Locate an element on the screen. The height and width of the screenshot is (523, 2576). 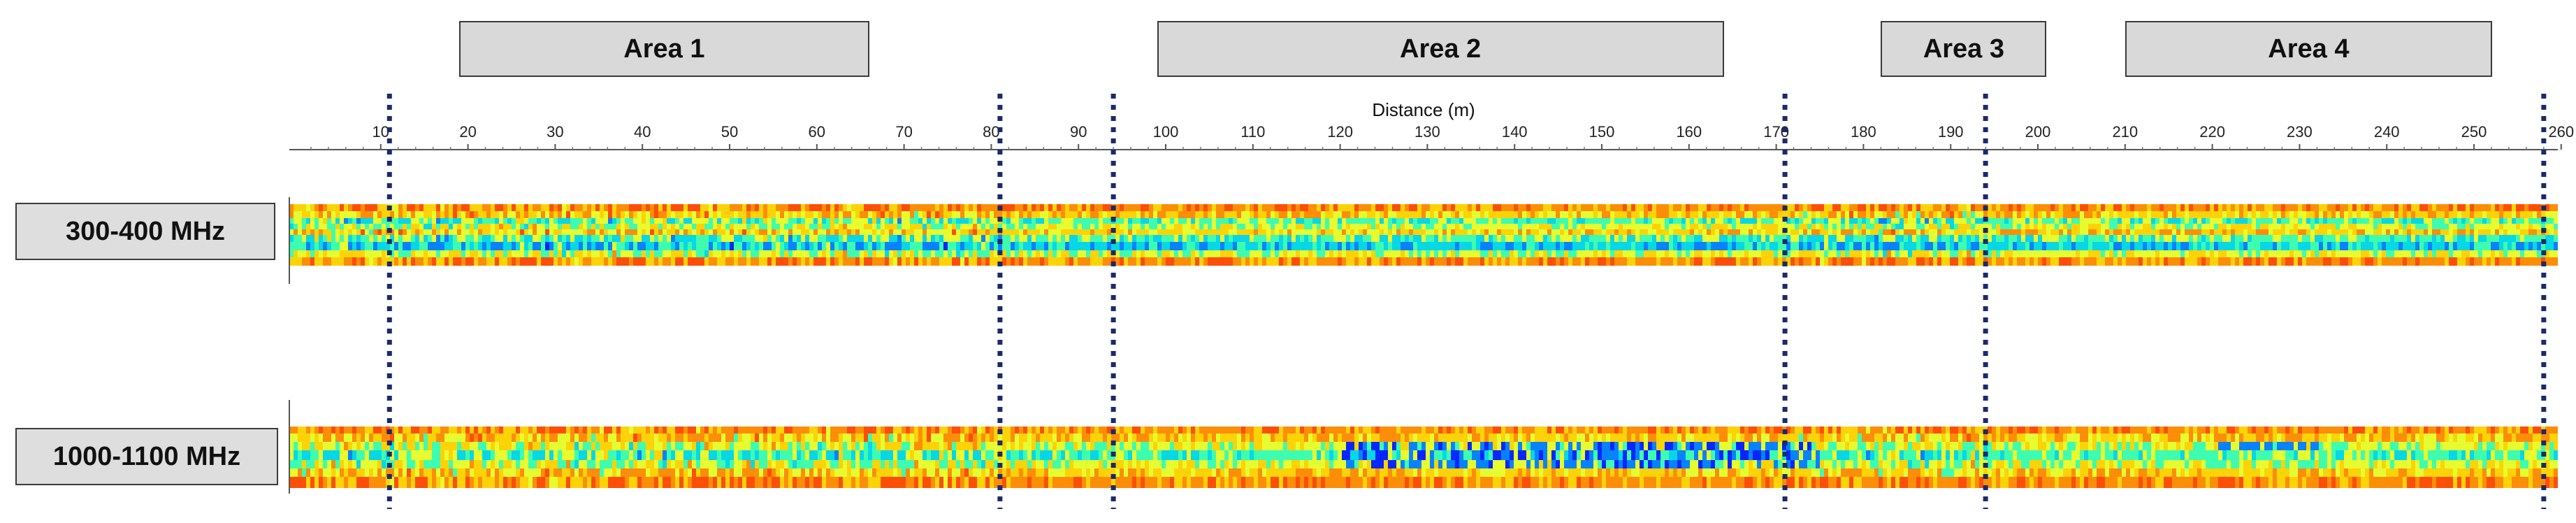
area-2-label: Area 2 is located at coordinates (1440, 49).